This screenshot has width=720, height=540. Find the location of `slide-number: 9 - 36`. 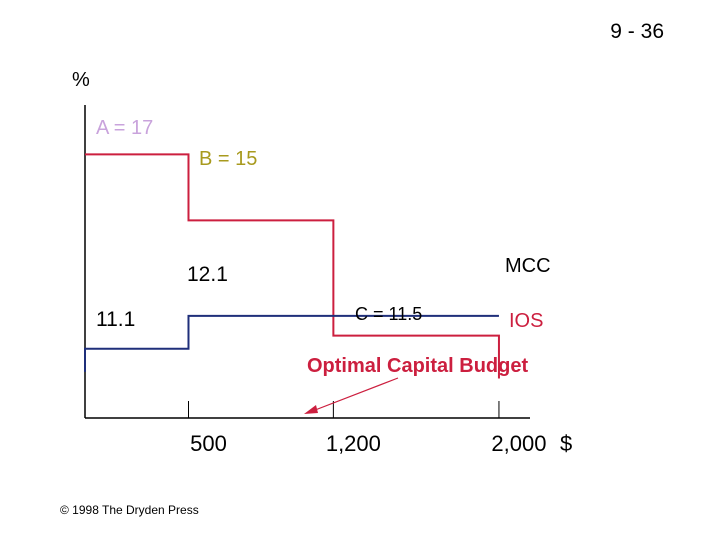

slide-number: 9 - 36 is located at coordinates (637, 31).